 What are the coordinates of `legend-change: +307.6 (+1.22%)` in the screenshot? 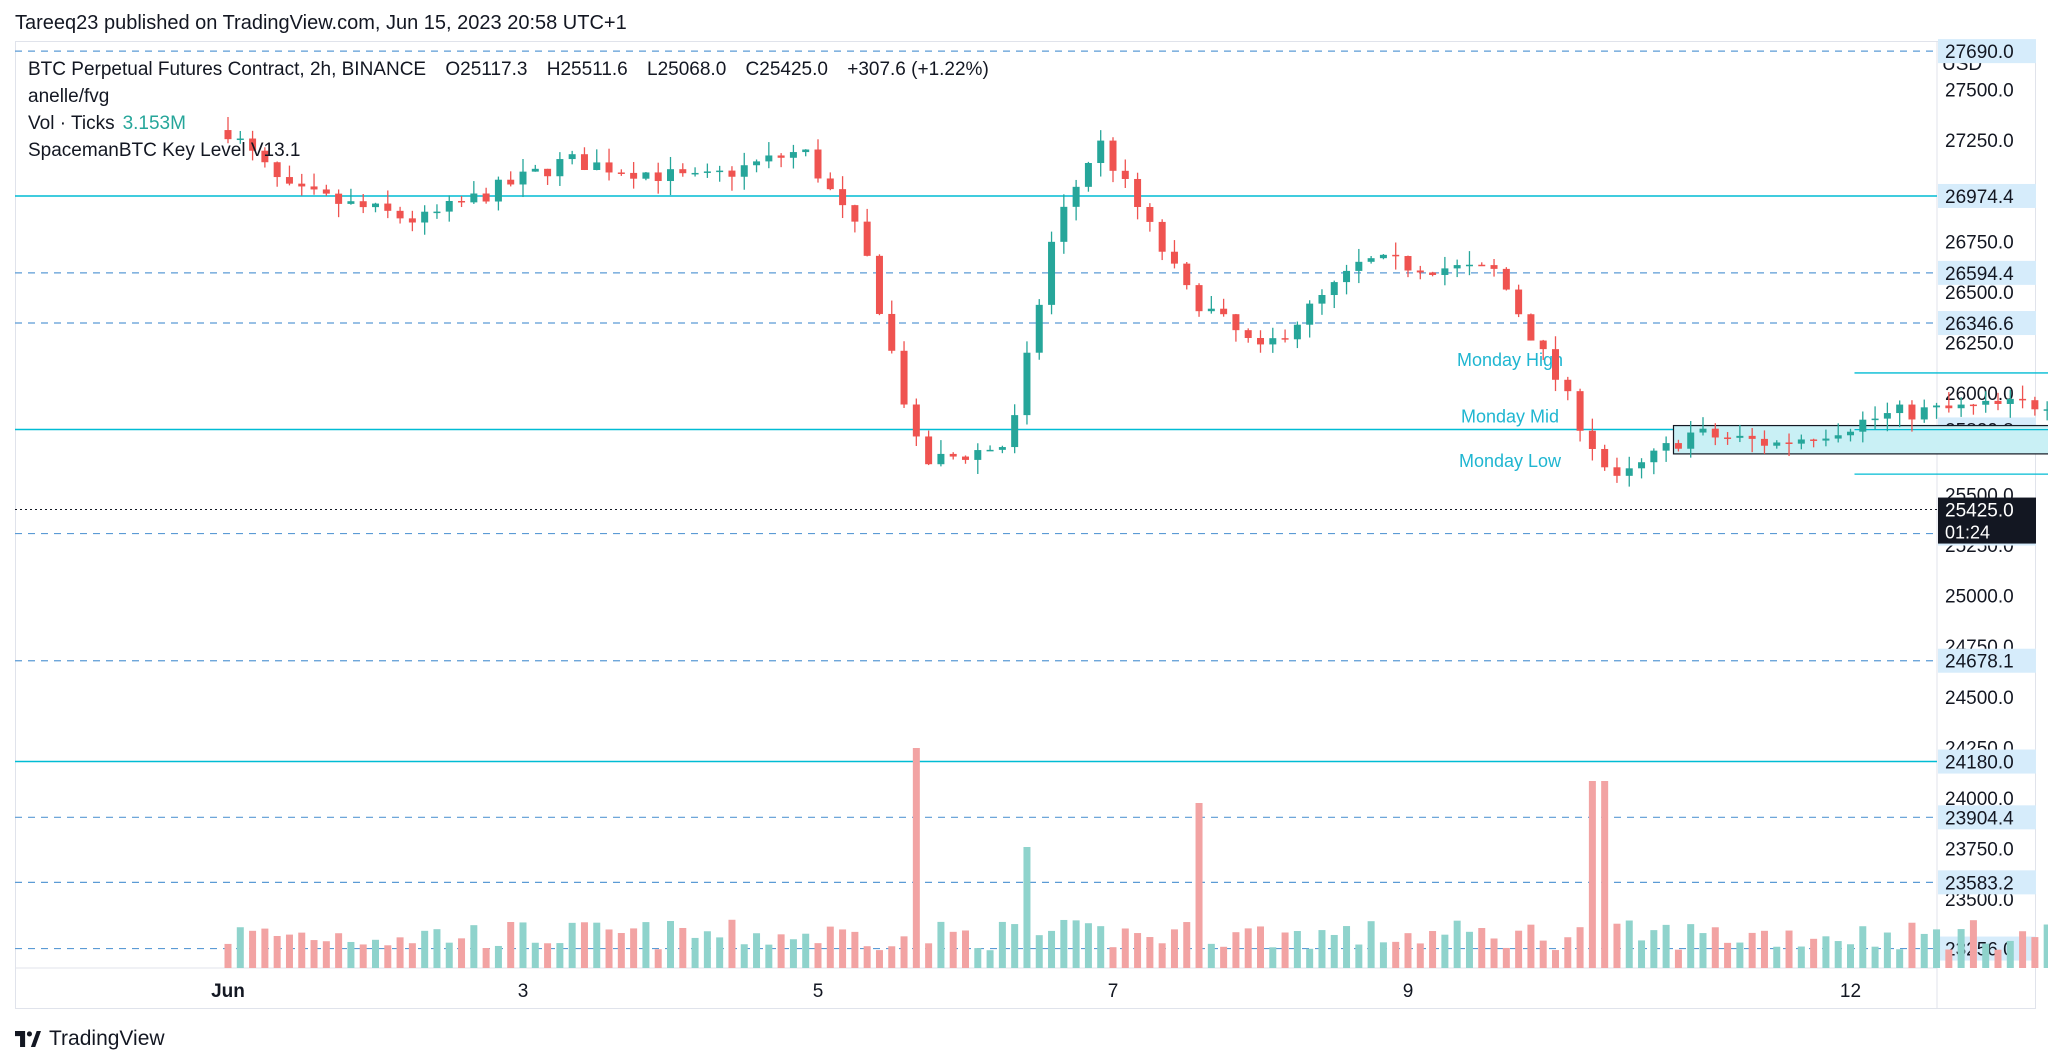 It's located at (918, 69).